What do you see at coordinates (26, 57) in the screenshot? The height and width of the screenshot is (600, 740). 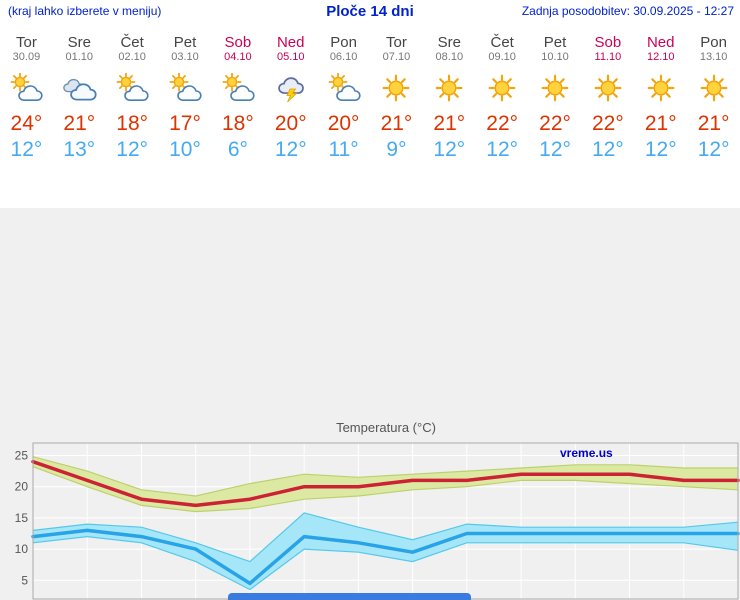 I see `day-date: 30.09` at bounding box center [26, 57].